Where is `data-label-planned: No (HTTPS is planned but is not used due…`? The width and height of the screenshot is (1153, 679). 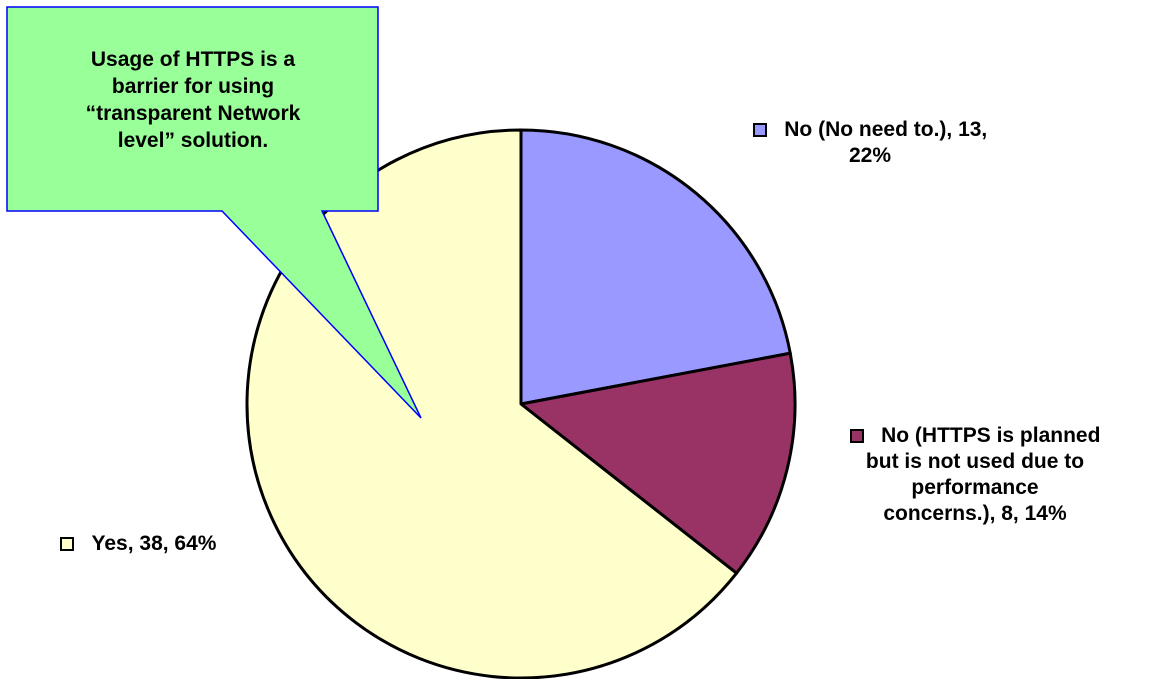
data-label-planned: No (HTTPS is planned but is not used due… is located at coordinates (975, 475).